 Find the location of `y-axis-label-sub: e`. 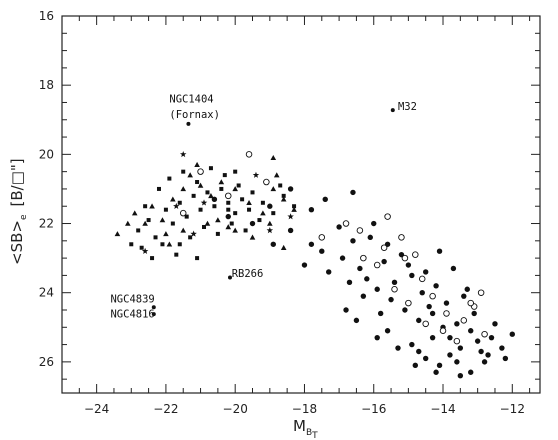

y-axis-label-sub: e is located at coordinates (24, 217).